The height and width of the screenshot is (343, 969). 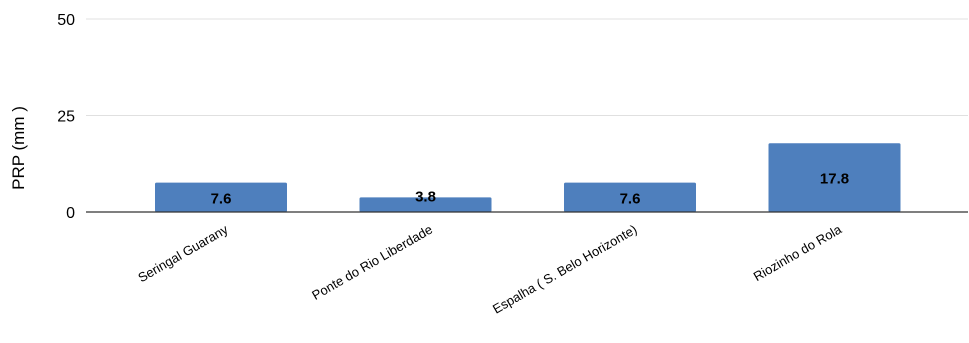 What do you see at coordinates (372, 262) in the screenshot?
I see `x-tick-label: Ponte do Rio Liberdade` at bounding box center [372, 262].